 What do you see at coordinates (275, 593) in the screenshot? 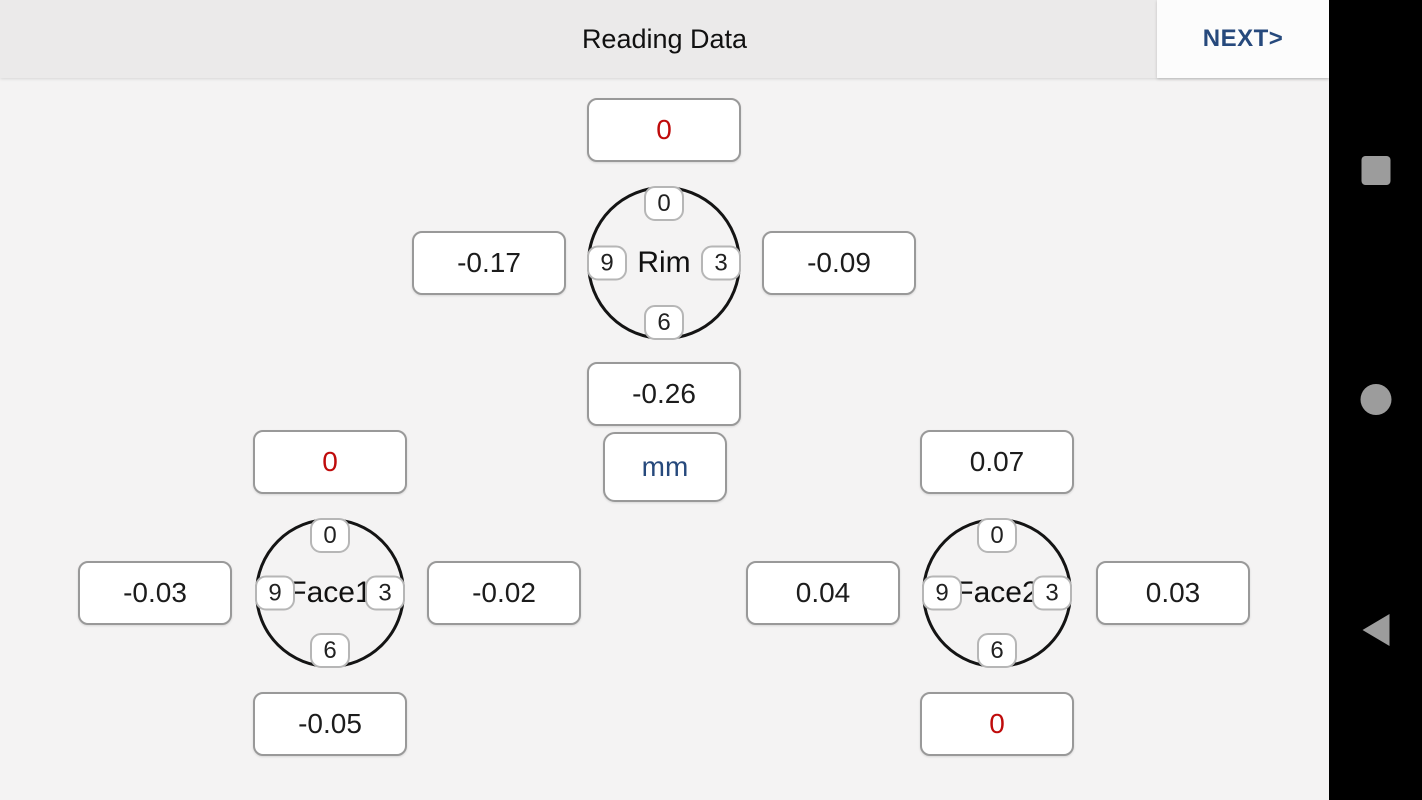
I see `face1-clock-9-marker: 9` at bounding box center [275, 593].